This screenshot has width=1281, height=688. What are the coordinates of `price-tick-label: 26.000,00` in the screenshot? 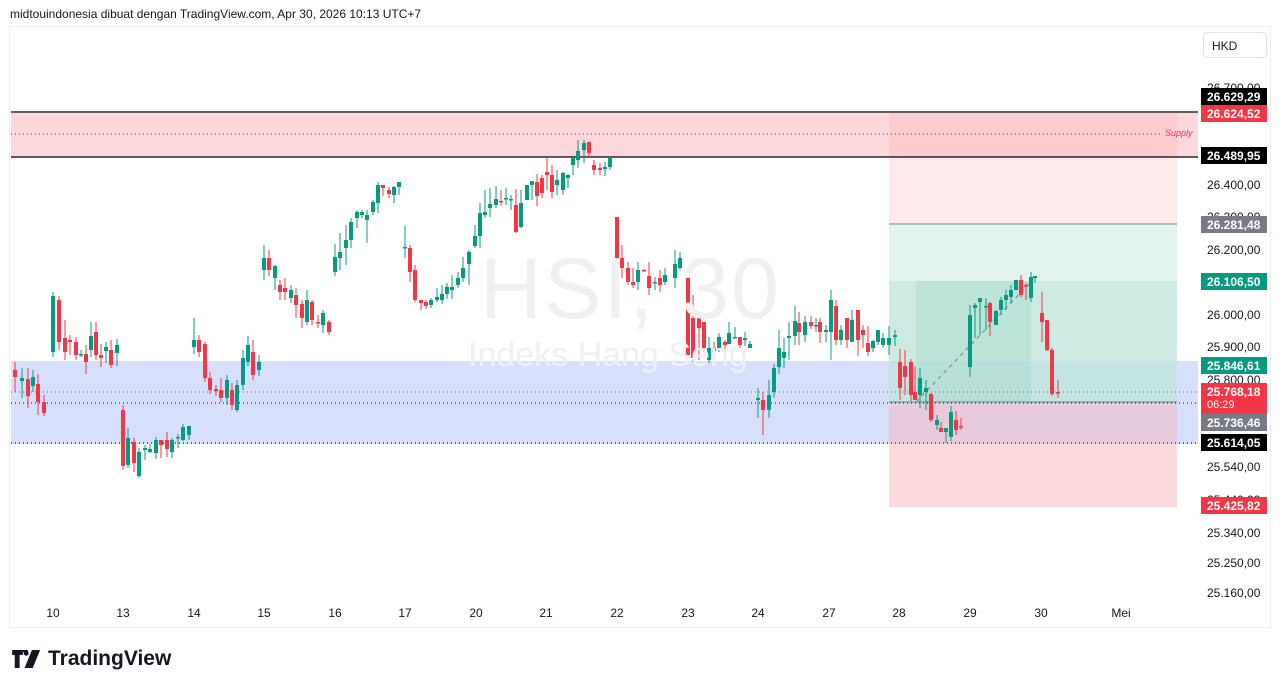 It's located at (1234, 315).